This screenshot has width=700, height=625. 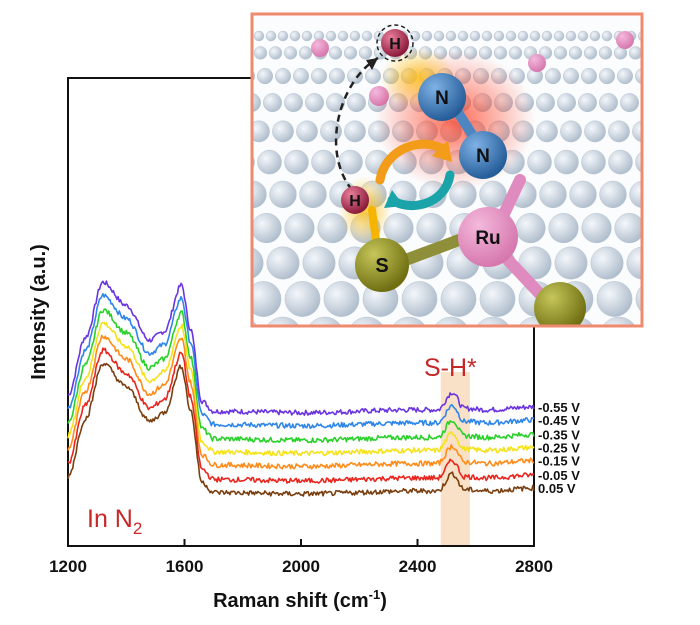 I want to click on ru-atom: Ru, so click(x=488, y=237).